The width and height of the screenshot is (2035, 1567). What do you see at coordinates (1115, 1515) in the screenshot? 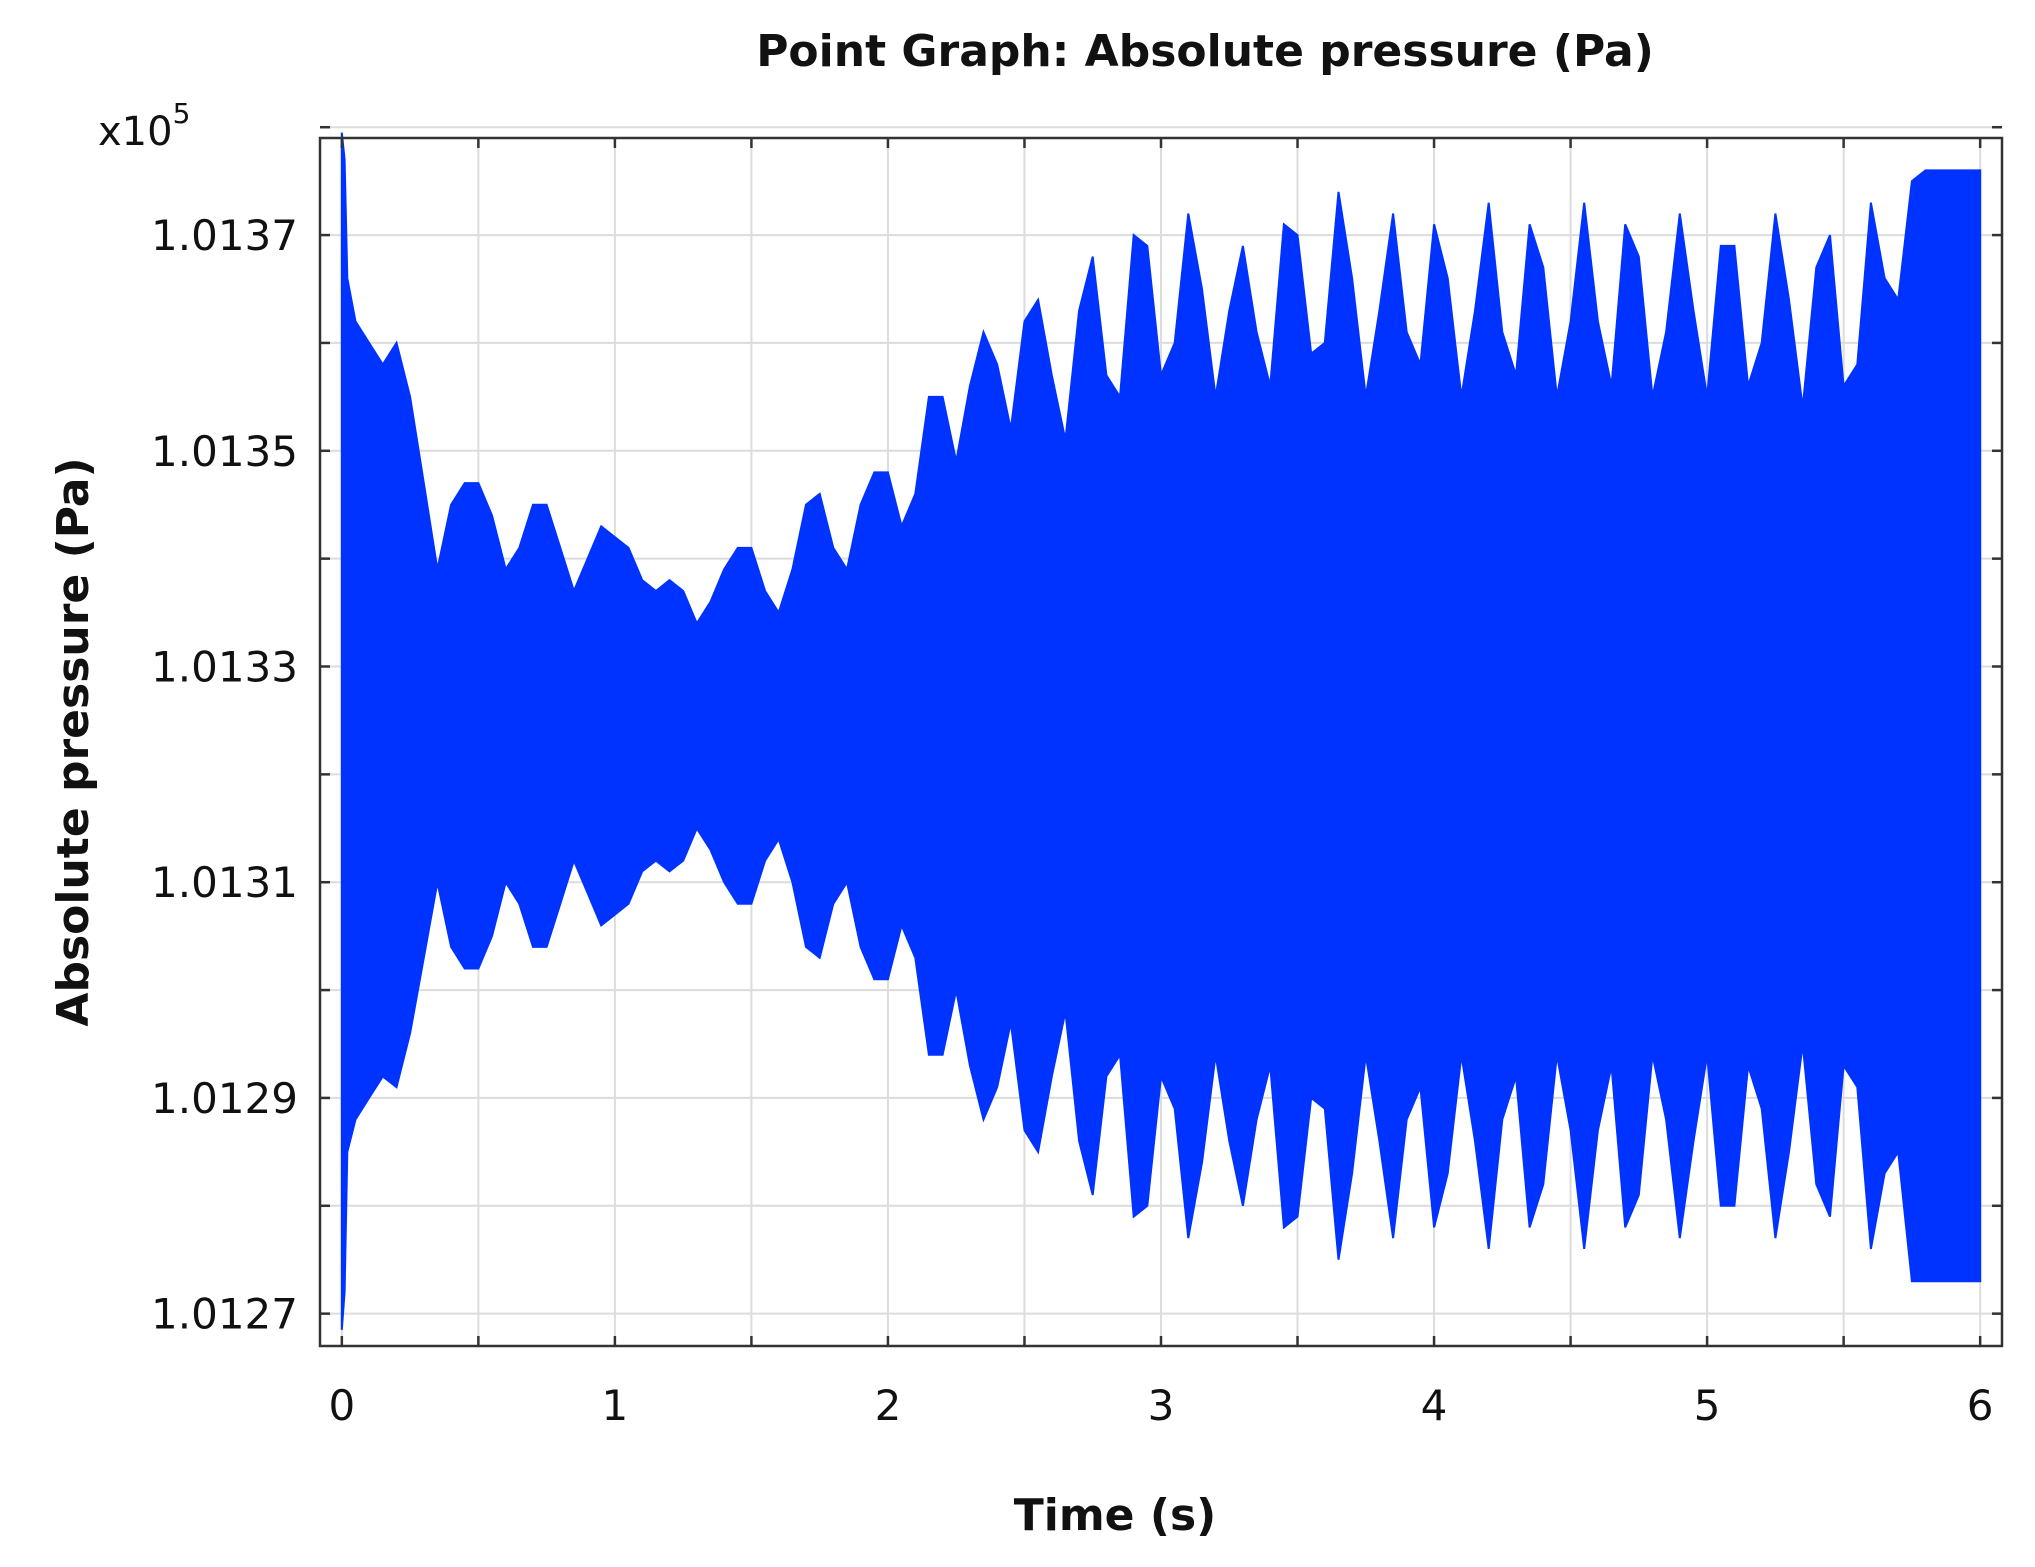
I see `x-axis-label: Time (s)` at bounding box center [1115, 1515].